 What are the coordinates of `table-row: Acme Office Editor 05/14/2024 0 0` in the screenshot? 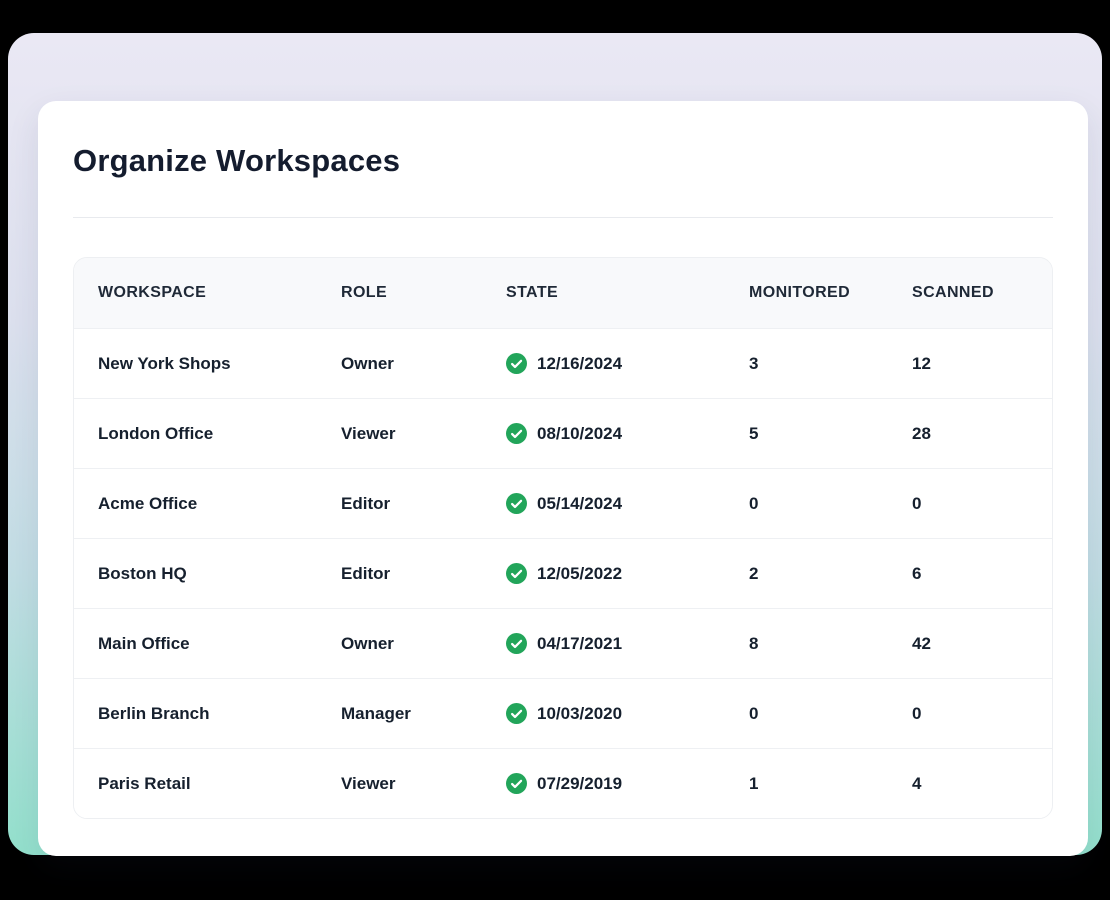 It's located at (563, 503).